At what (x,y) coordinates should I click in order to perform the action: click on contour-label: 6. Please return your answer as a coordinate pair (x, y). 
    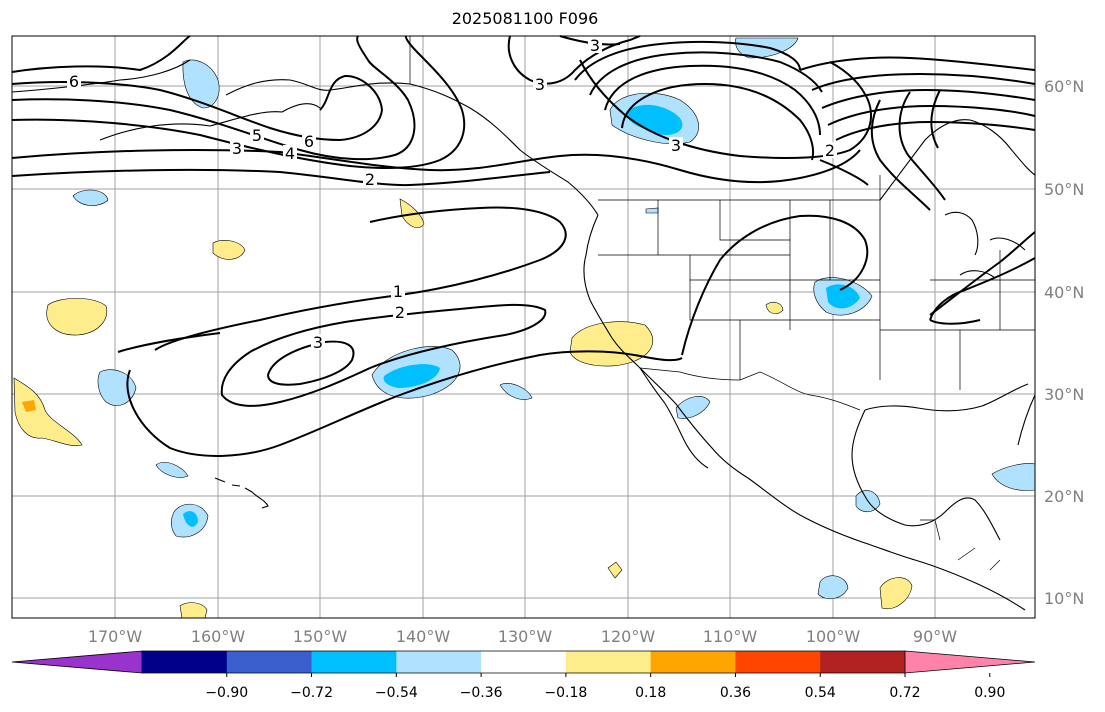
    Looking at the image, I should click on (309, 141).